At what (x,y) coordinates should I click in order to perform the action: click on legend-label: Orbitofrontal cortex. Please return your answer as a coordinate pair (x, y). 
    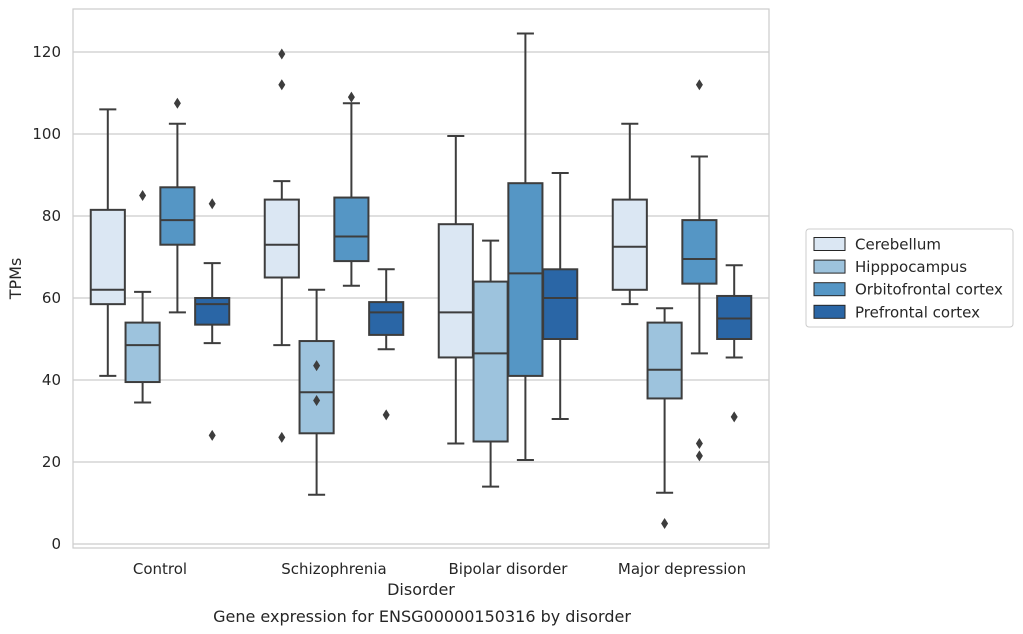
    Looking at the image, I should click on (929, 290).